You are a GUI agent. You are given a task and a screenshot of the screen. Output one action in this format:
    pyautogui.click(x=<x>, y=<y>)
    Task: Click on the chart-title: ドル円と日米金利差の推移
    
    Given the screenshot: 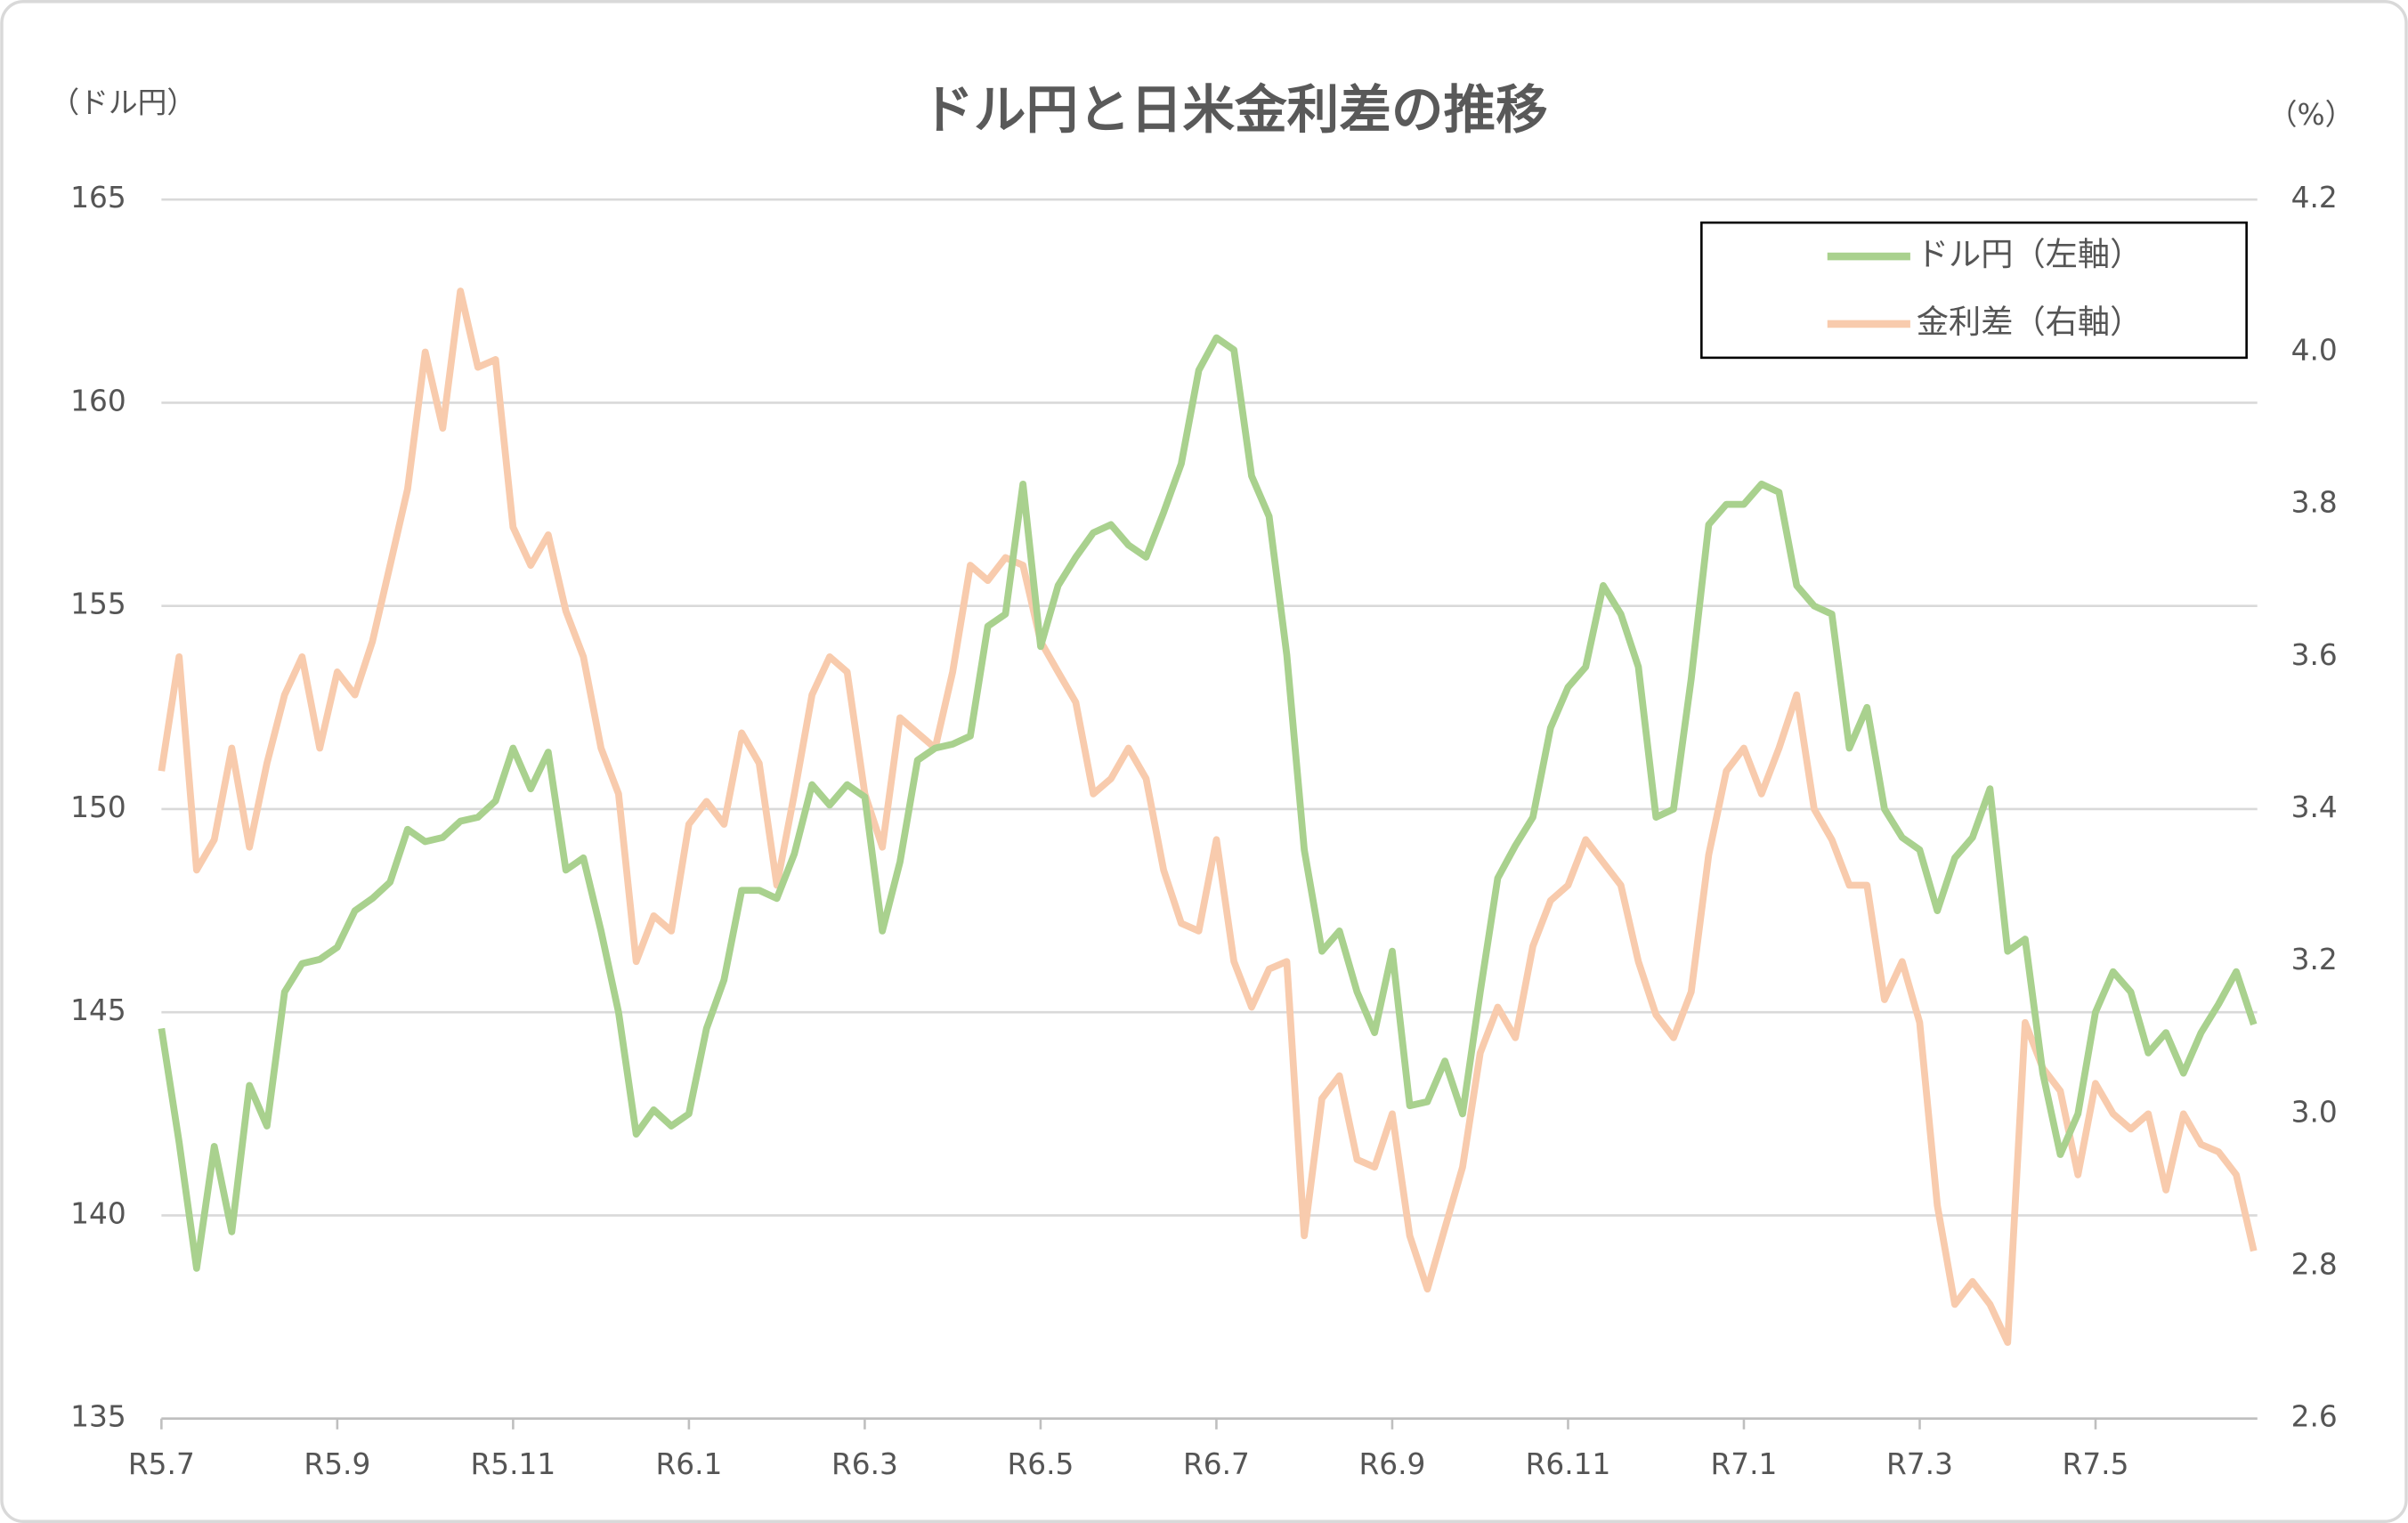 What is the action you would take?
    pyautogui.click(x=1234, y=111)
    